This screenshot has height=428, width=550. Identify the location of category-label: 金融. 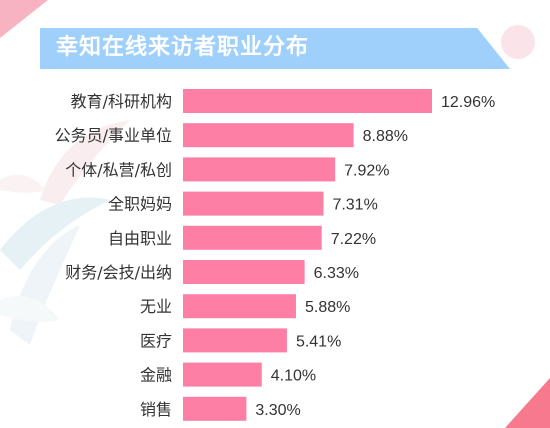
(156, 375).